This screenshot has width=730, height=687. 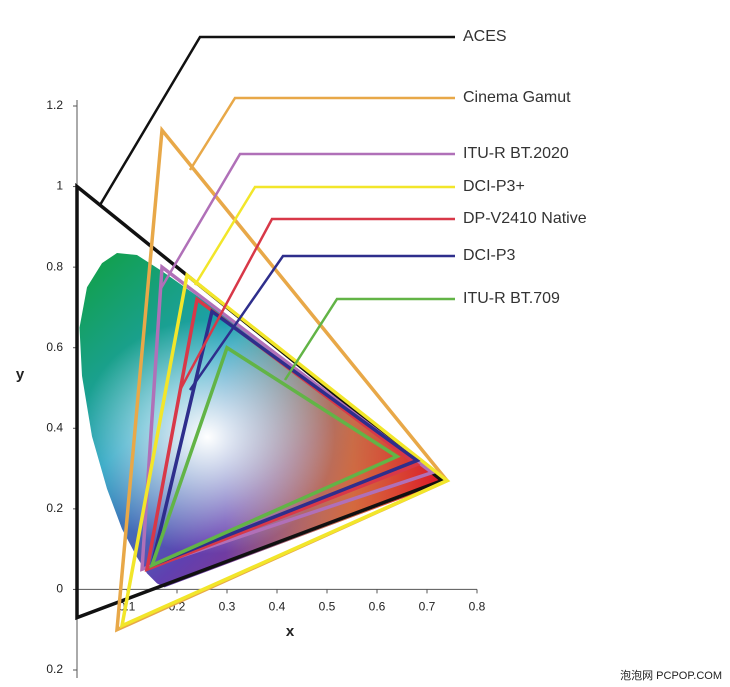 What do you see at coordinates (427, 607) in the screenshot?
I see `x-tick-label: 0.7` at bounding box center [427, 607].